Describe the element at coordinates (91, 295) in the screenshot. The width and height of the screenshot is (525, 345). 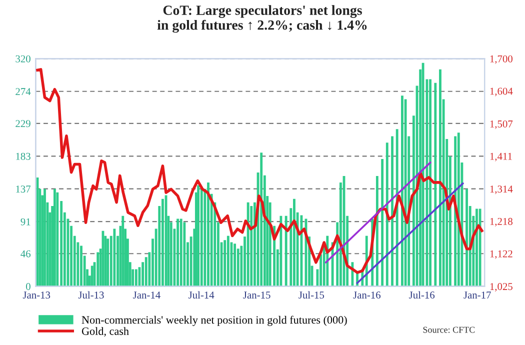
I see `x-tick-label: Jul-13` at that location.